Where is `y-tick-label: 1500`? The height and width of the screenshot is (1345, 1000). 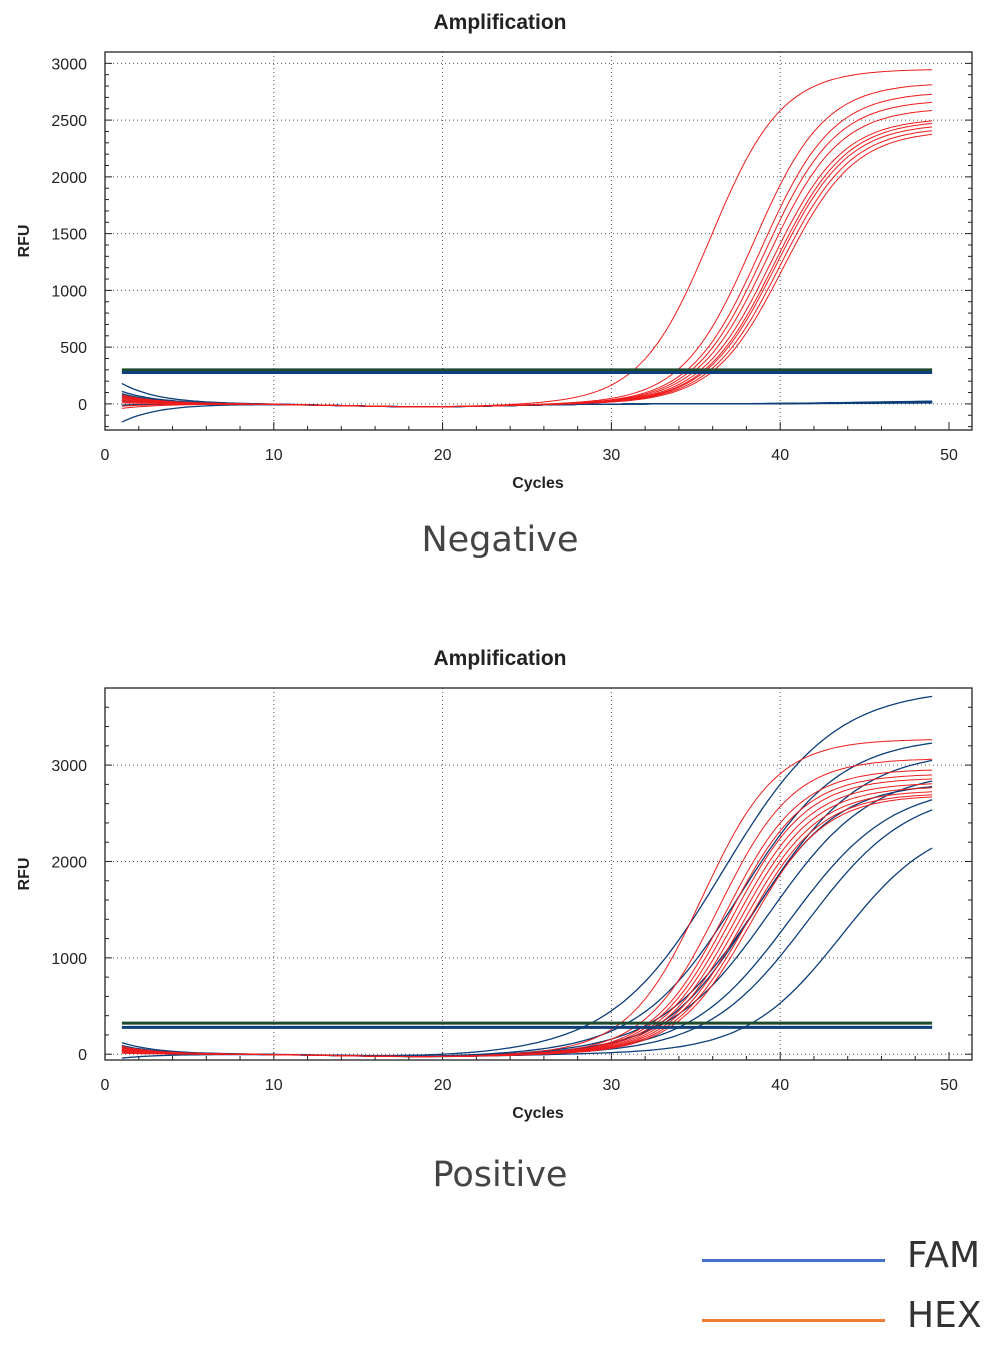
y-tick-label: 1500 is located at coordinates (69, 235).